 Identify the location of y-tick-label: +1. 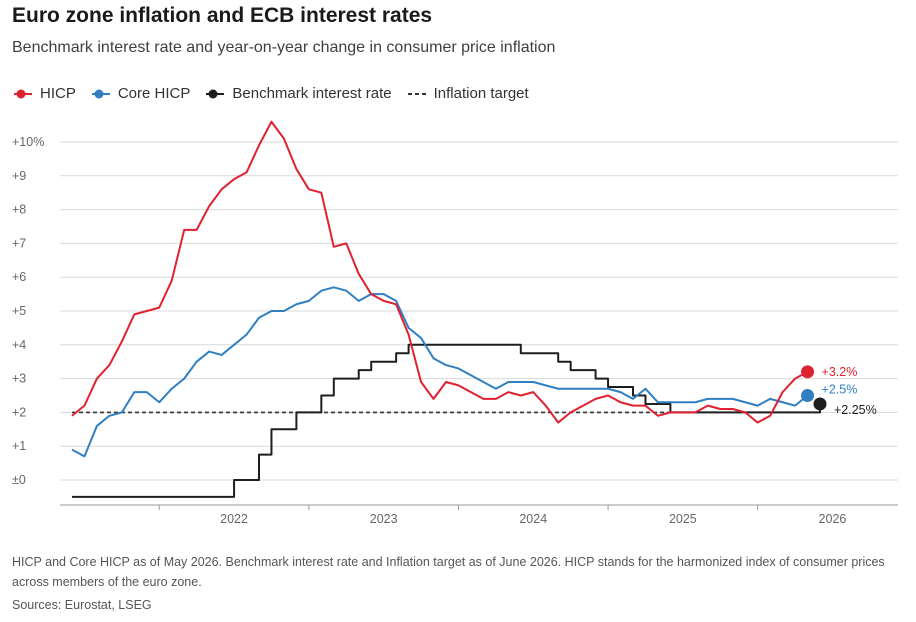
(19, 446).